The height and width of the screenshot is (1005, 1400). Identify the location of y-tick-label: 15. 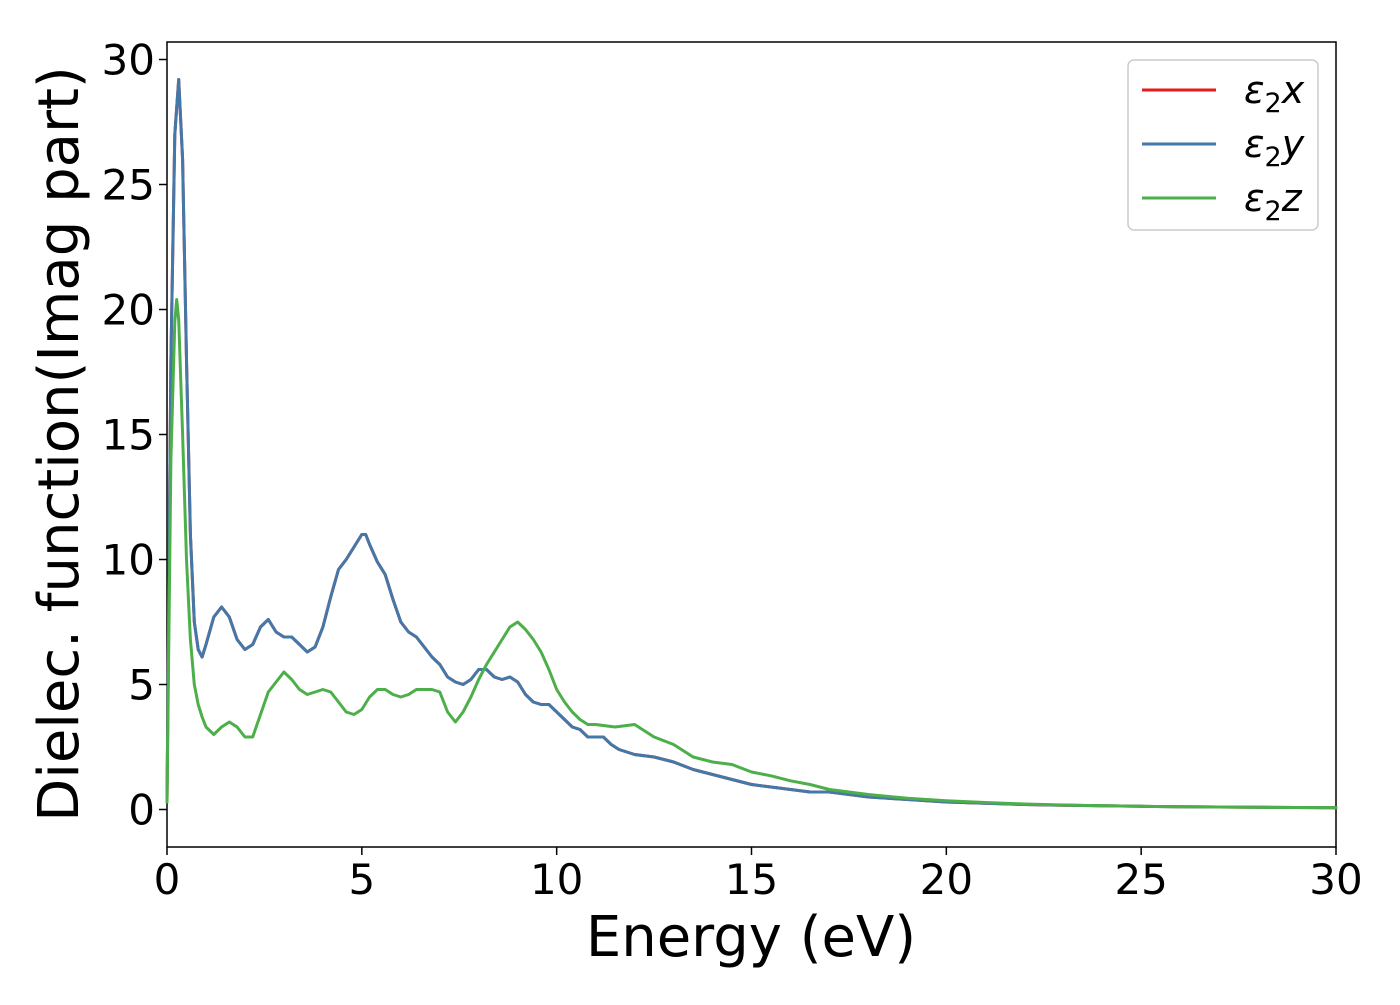
(128, 435).